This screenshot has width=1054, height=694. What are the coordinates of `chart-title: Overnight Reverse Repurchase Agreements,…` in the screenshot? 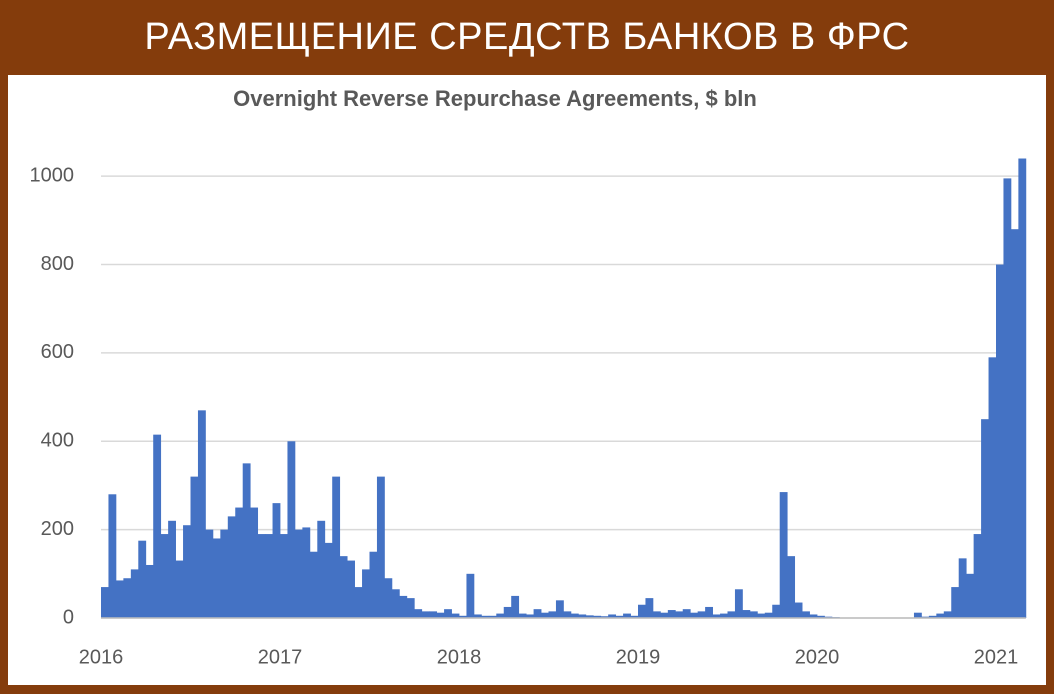 It's located at (495, 98).